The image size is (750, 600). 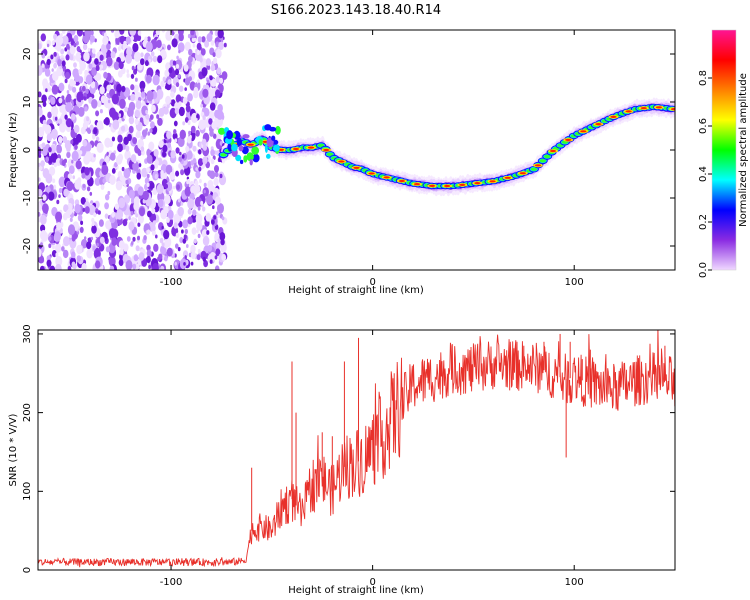 What do you see at coordinates (27, 150) in the screenshot?
I see `y-tick-label: 0` at bounding box center [27, 150].